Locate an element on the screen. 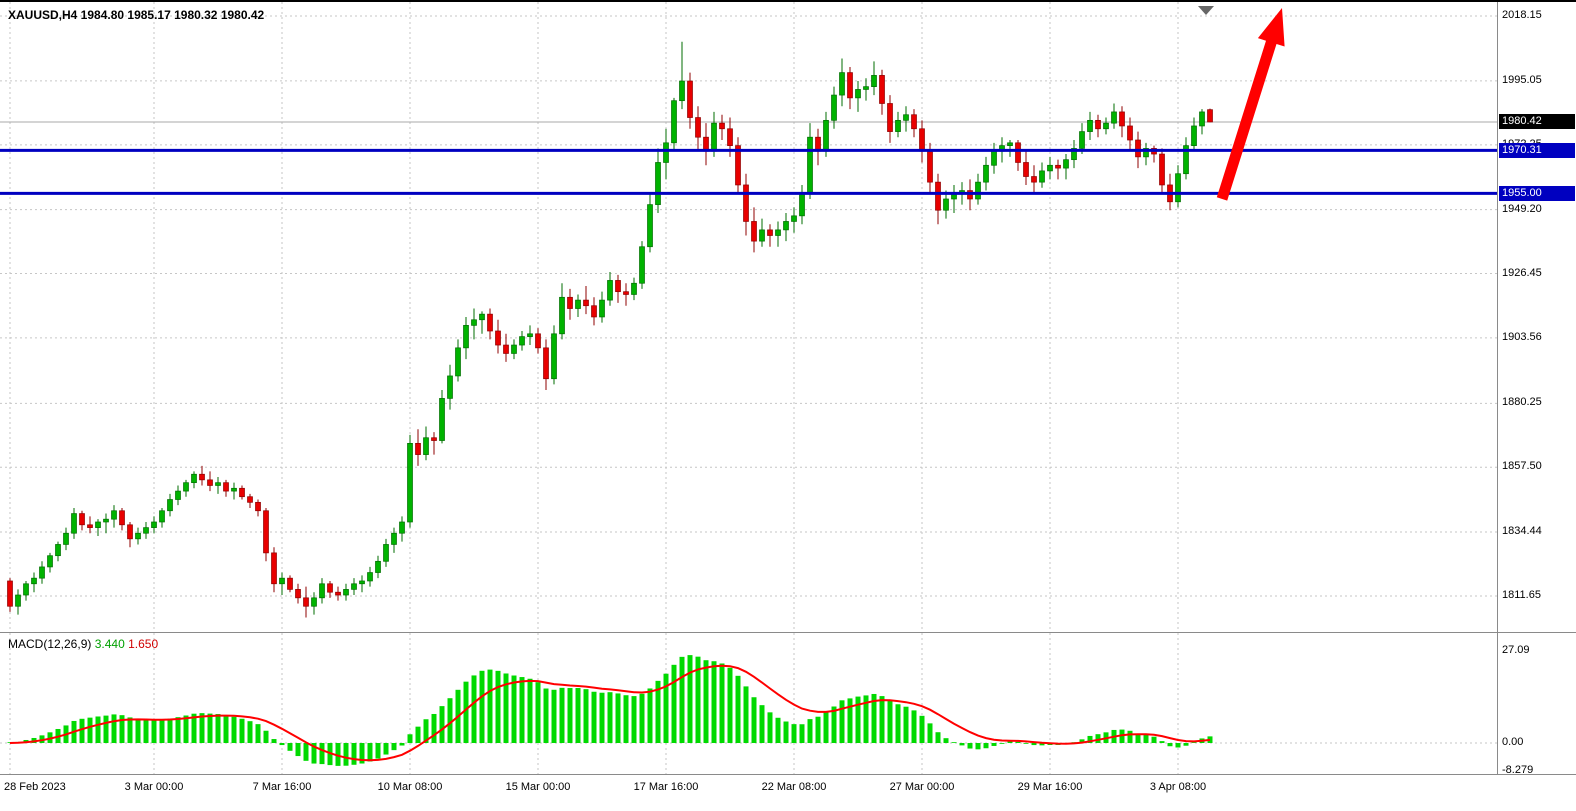 The width and height of the screenshot is (1576, 811). chart-shift-marker is located at coordinates (1206, 10).